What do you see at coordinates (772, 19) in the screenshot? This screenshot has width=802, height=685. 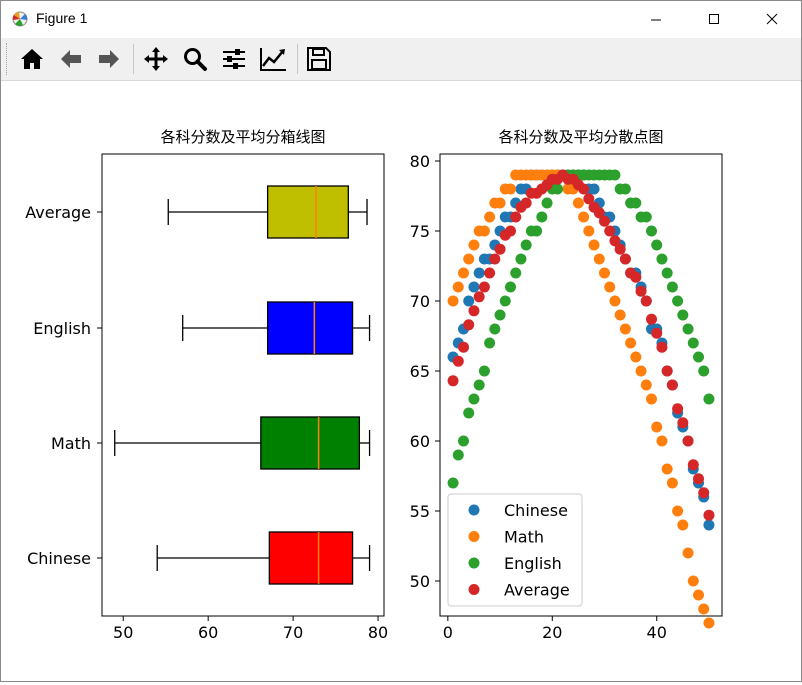 I see `close-button` at bounding box center [772, 19].